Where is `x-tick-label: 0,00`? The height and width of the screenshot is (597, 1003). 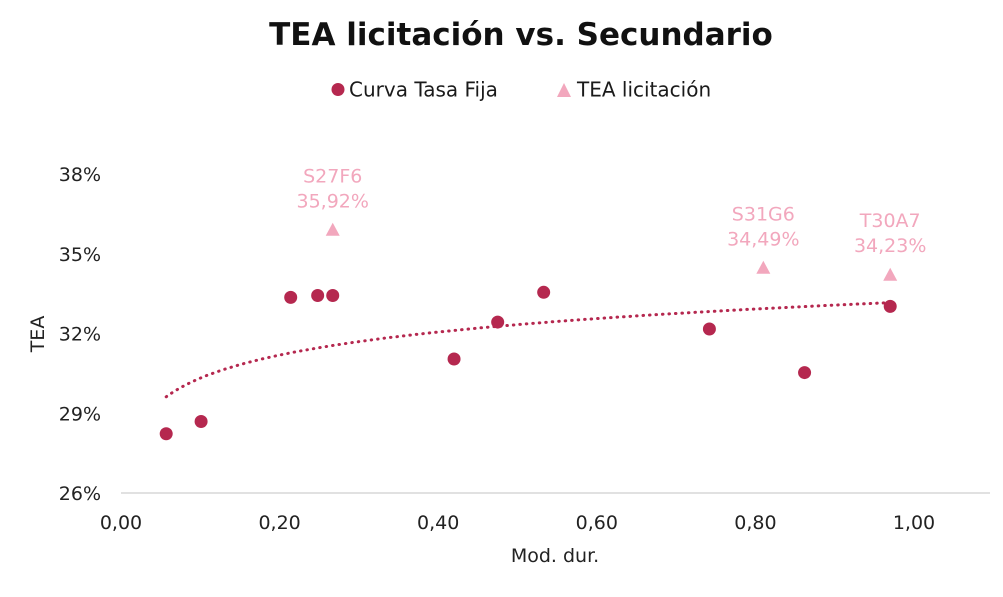
x-tick-label: 0,00 is located at coordinates (121, 523).